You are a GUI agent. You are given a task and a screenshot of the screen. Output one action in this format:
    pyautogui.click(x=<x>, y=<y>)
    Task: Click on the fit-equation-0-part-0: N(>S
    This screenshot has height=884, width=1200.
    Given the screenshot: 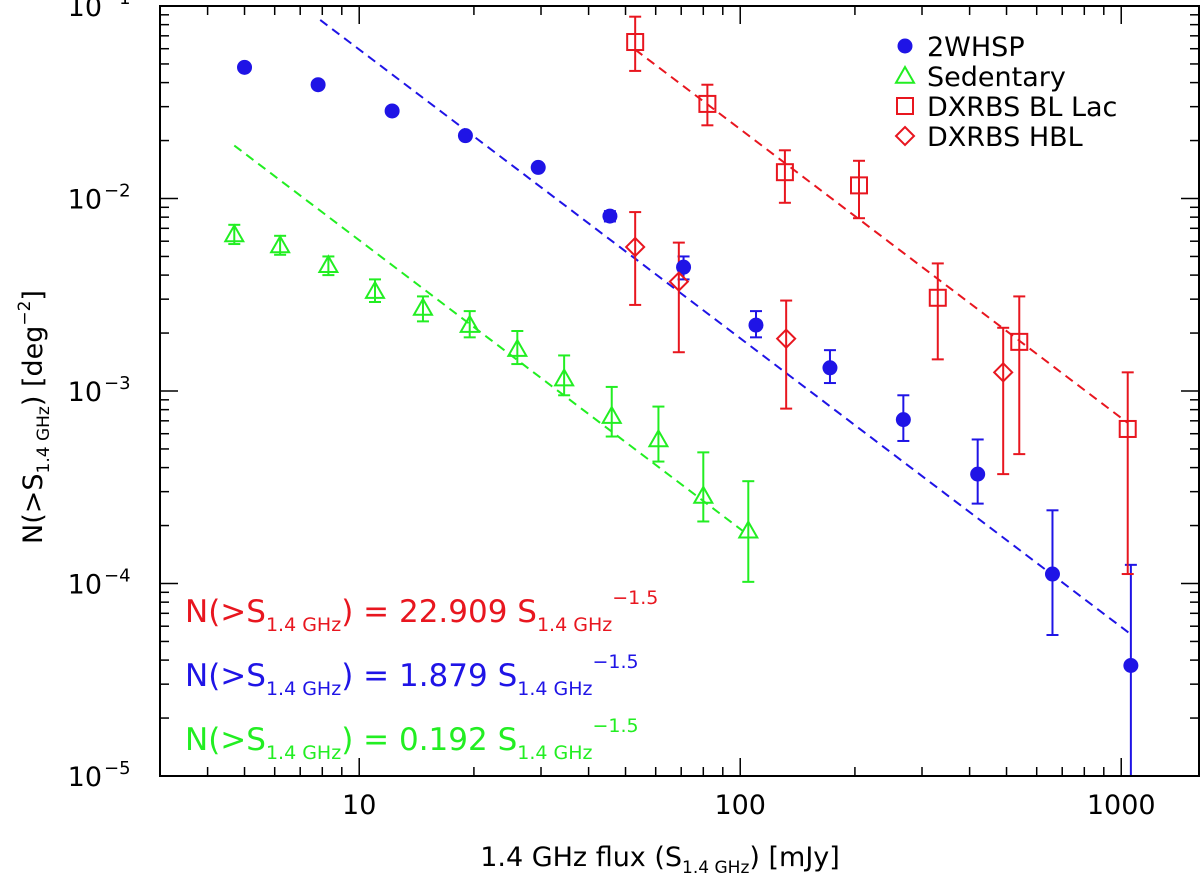 What is the action you would take?
    pyautogui.click(x=225, y=612)
    